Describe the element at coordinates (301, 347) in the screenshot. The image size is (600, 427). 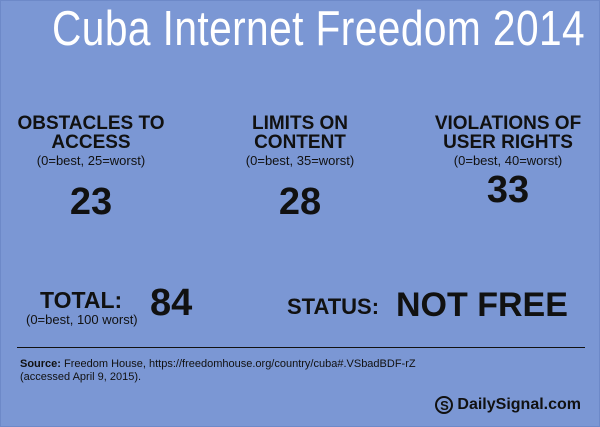
I see `footer-divider` at that location.